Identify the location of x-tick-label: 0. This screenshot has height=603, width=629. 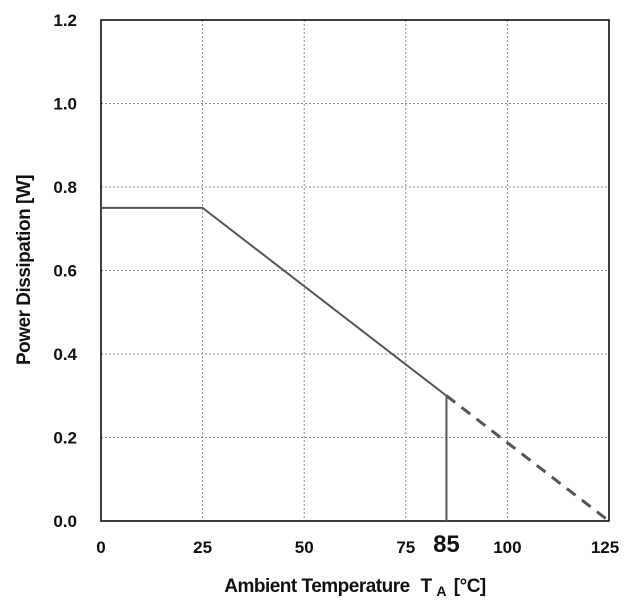
(100, 547).